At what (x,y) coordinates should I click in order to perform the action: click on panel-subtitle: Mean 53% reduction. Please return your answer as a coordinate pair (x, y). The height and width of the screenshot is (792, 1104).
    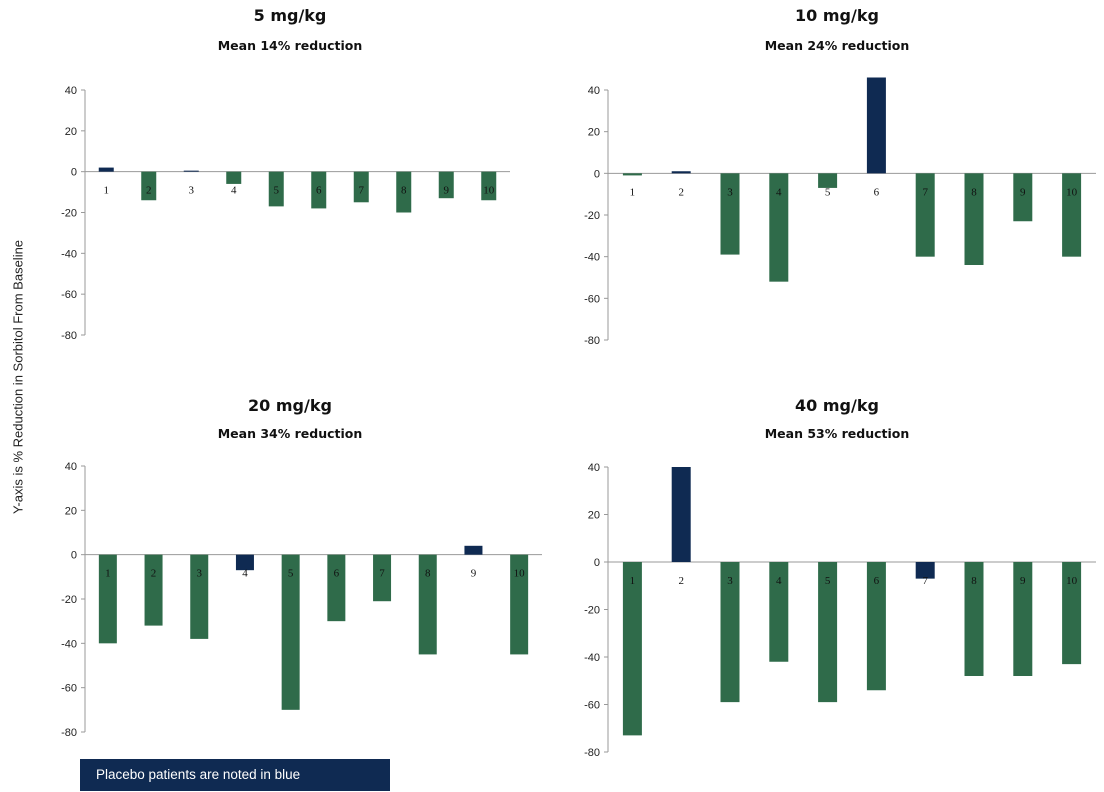
    Looking at the image, I should click on (837, 433).